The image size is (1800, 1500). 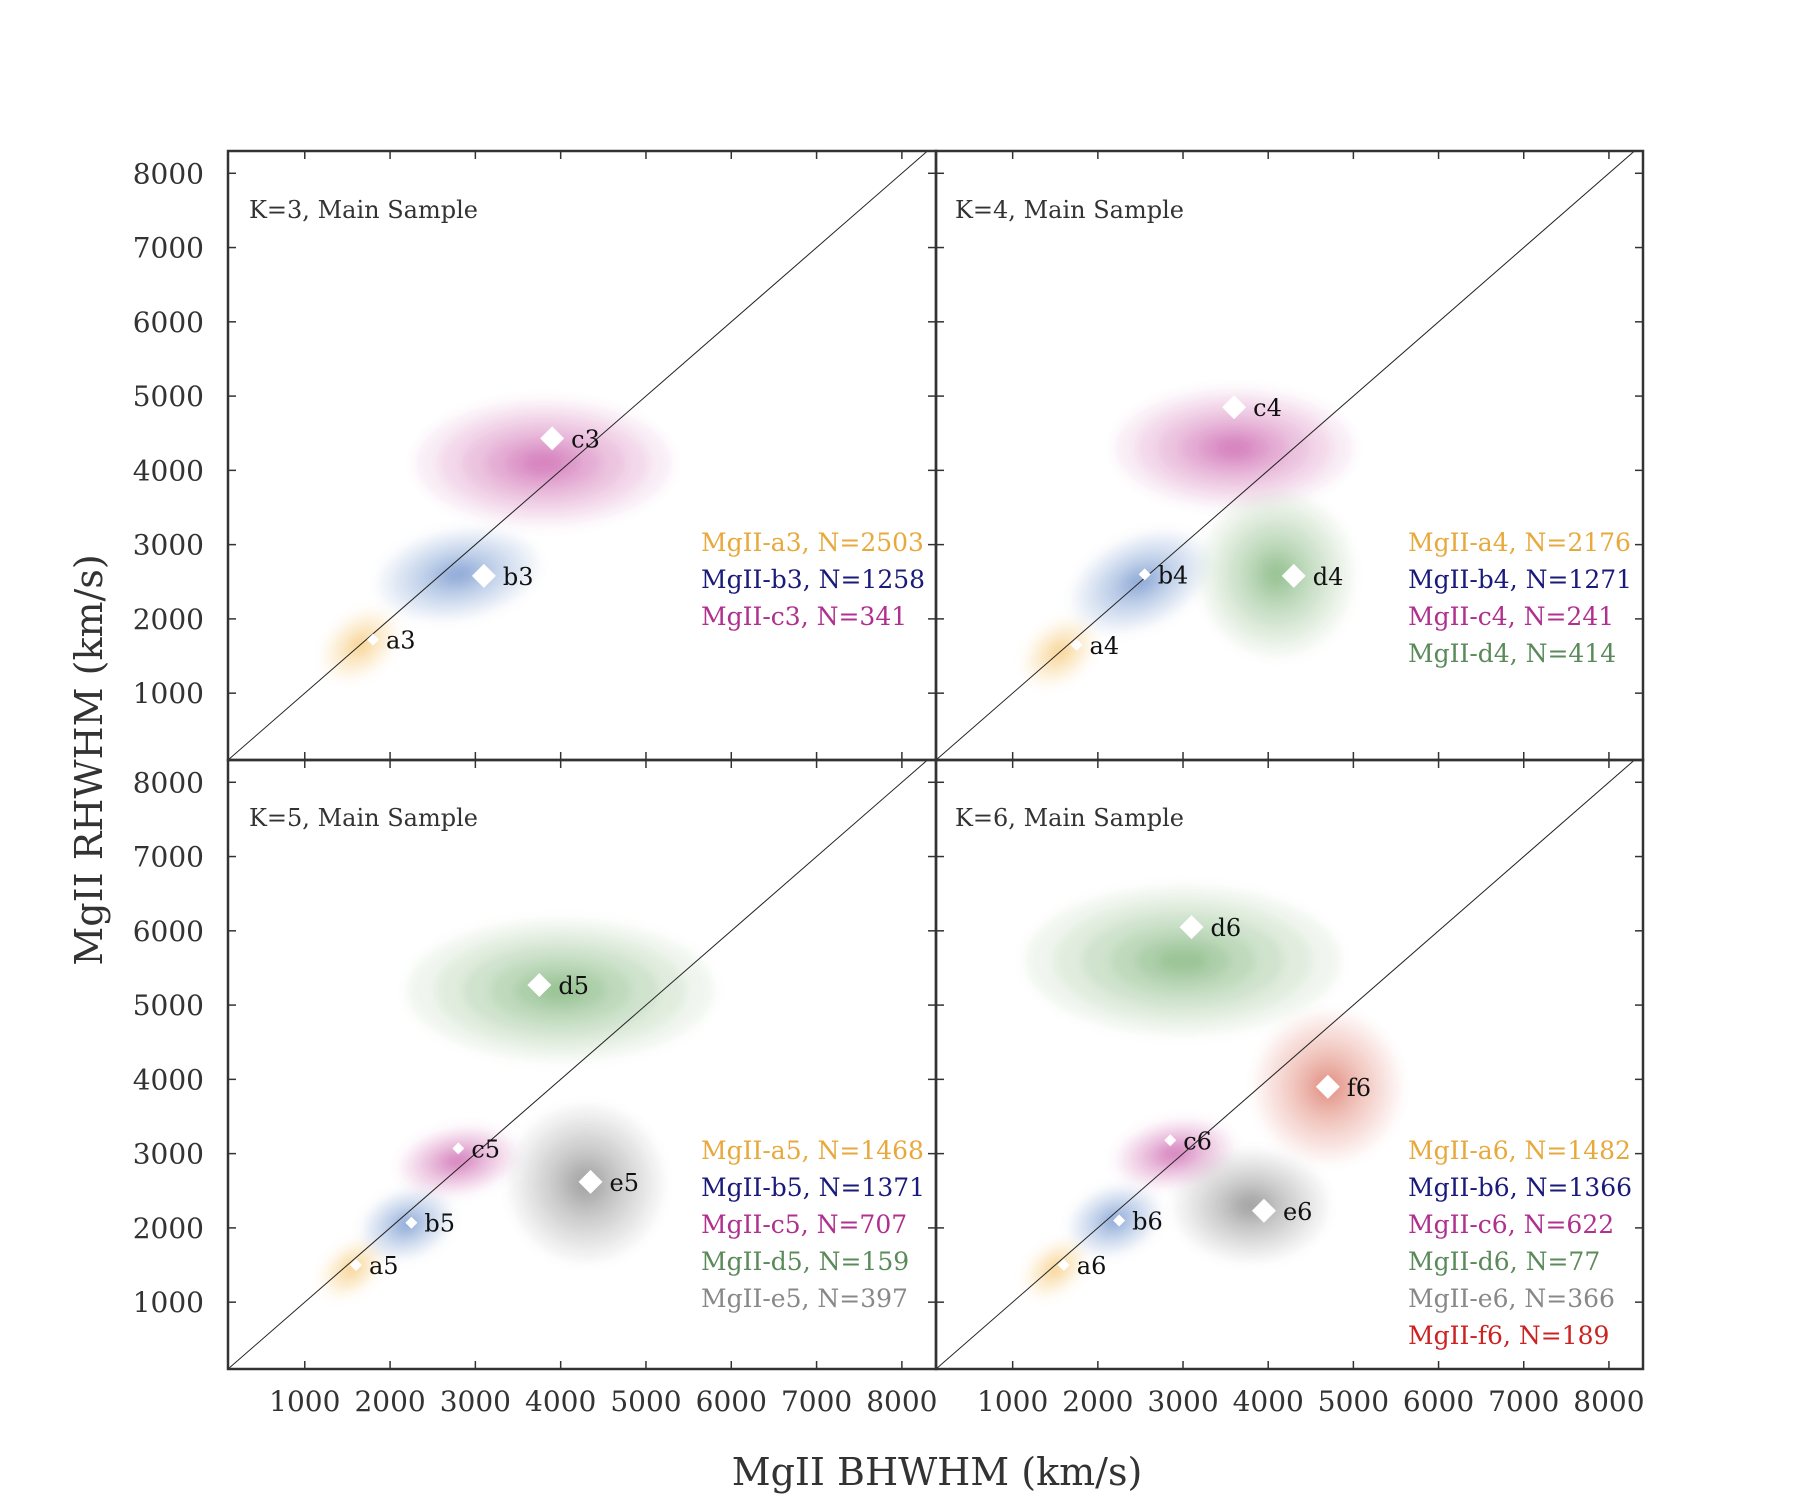 What do you see at coordinates (812, 542) in the screenshot?
I see `legend-entry-a3: MgII-a3, N=2503` at bounding box center [812, 542].